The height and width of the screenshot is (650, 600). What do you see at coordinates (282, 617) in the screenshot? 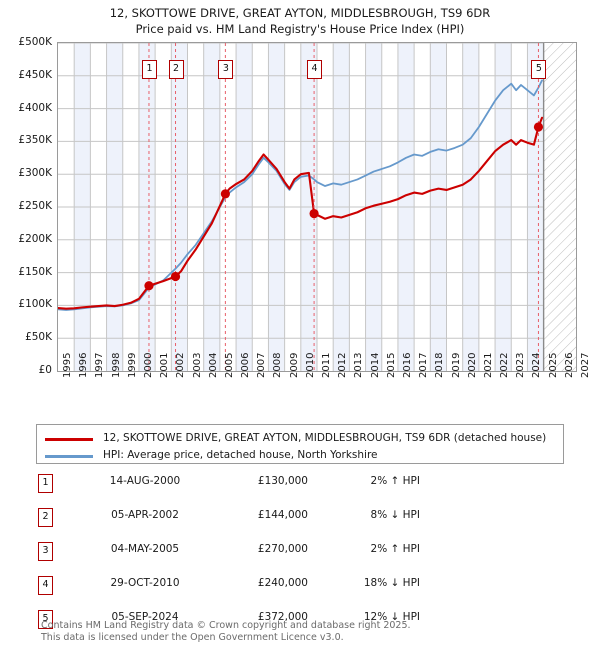
I see `row-price: £372,000` at bounding box center [282, 617].